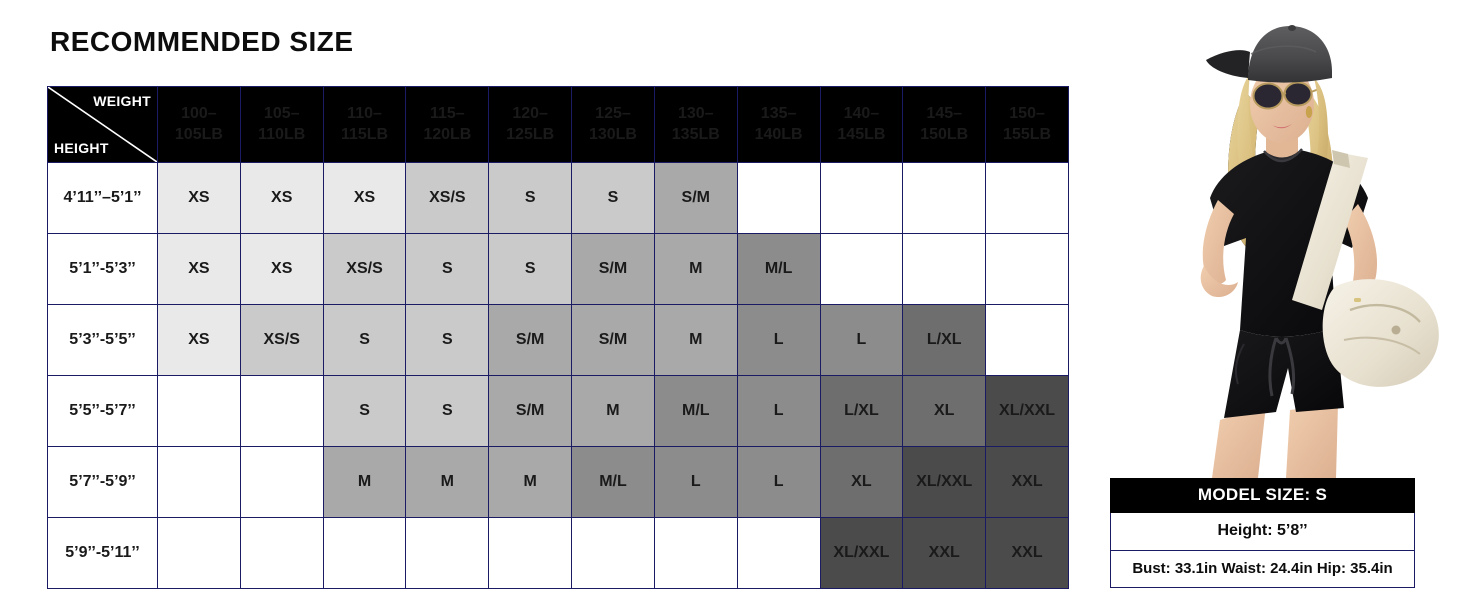 This screenshot has height=600, width=1464. What do you see at coordinates (530, 124) in the screenshot?
I see `weight-column-header: 120– 125LB` at bounding box center [530, 124].